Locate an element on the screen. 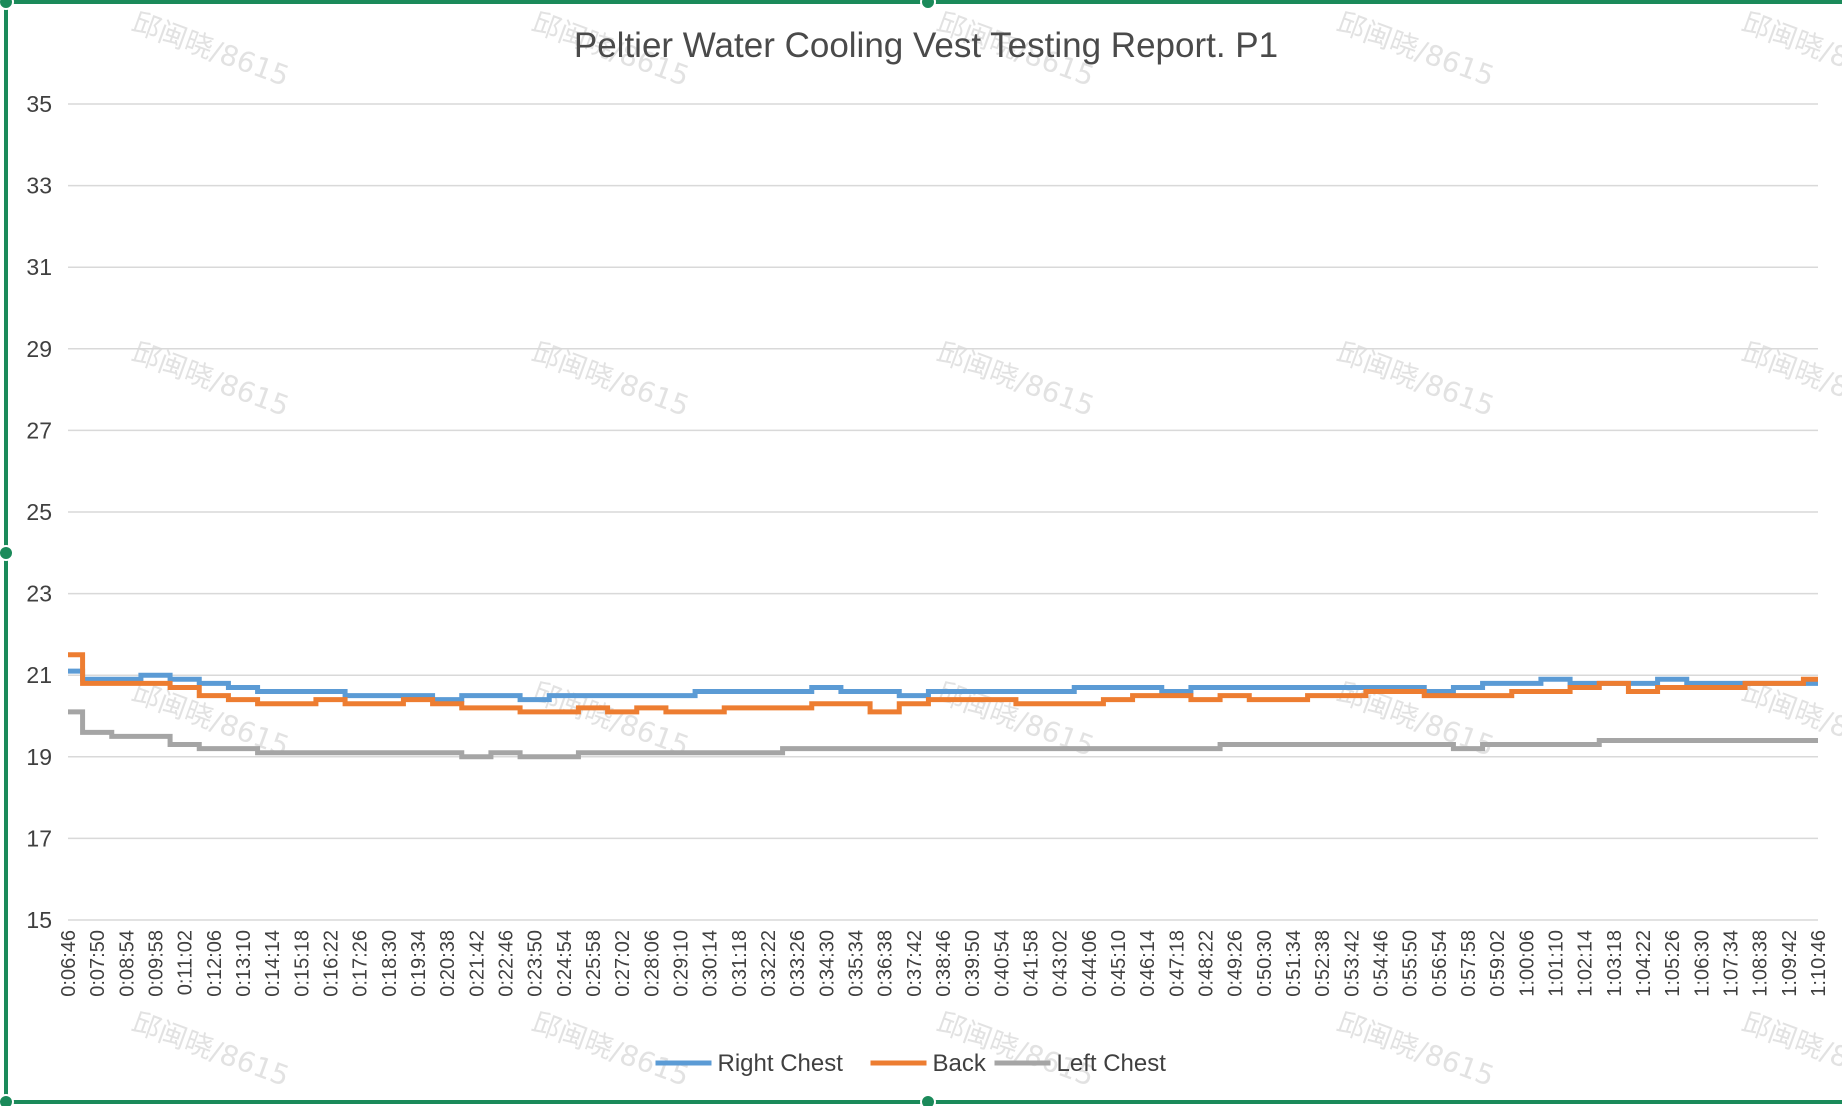  x-tick-label: 0:37:42 is located at coordinates (915, 963).